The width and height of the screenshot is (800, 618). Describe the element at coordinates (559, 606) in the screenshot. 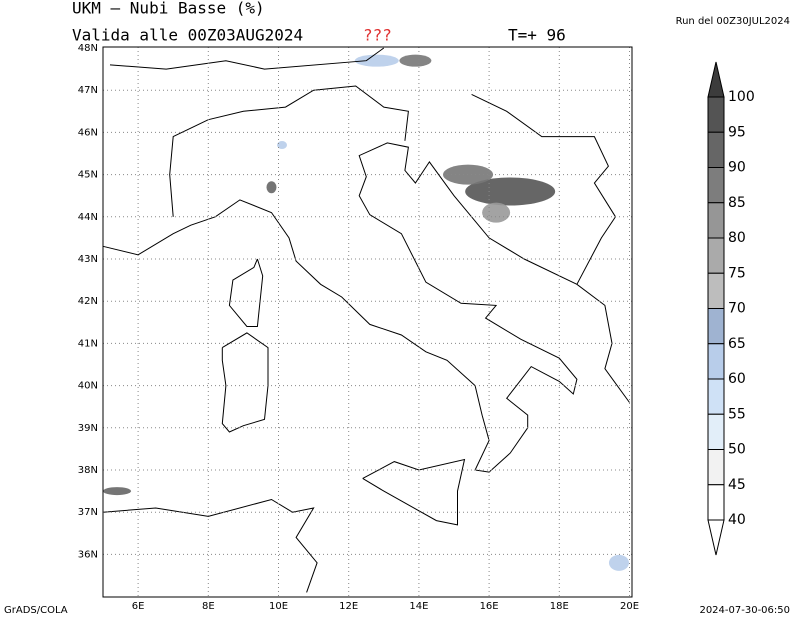

I see `lon-label: 18E` at that location.